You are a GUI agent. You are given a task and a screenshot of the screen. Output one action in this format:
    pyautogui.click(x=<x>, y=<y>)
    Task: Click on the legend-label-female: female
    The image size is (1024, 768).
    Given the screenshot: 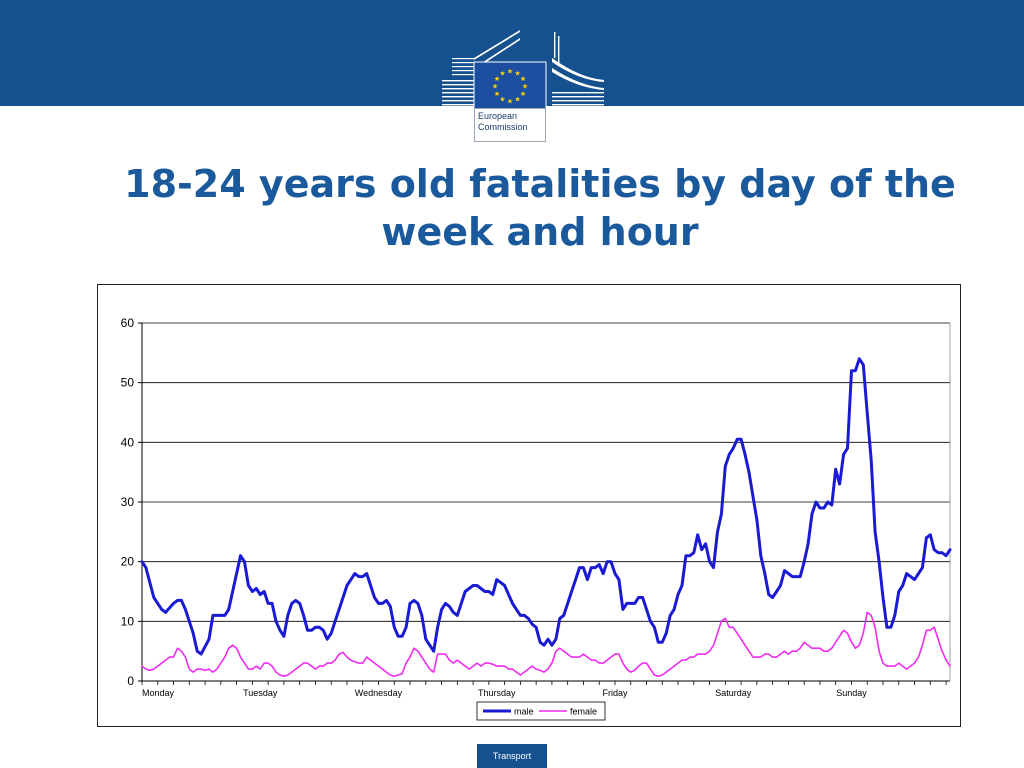 What is the action you would take?
    pyautogui.click(x=583, y=712)
    